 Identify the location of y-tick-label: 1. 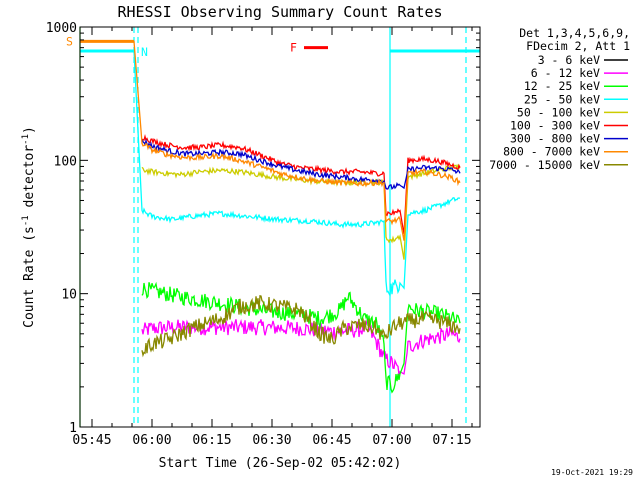
(73, 428).